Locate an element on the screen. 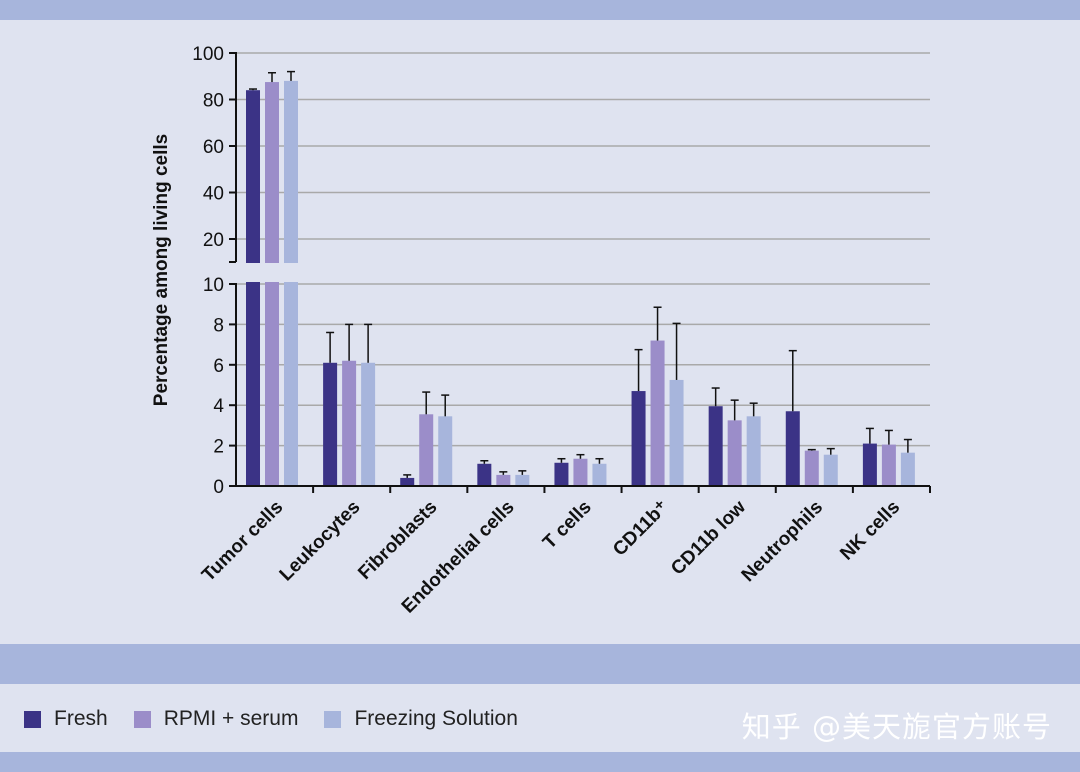 The width and height of the screenshot is (1080, 772). legend-item-fresh: Fresh is located at coordinates (66, 719).